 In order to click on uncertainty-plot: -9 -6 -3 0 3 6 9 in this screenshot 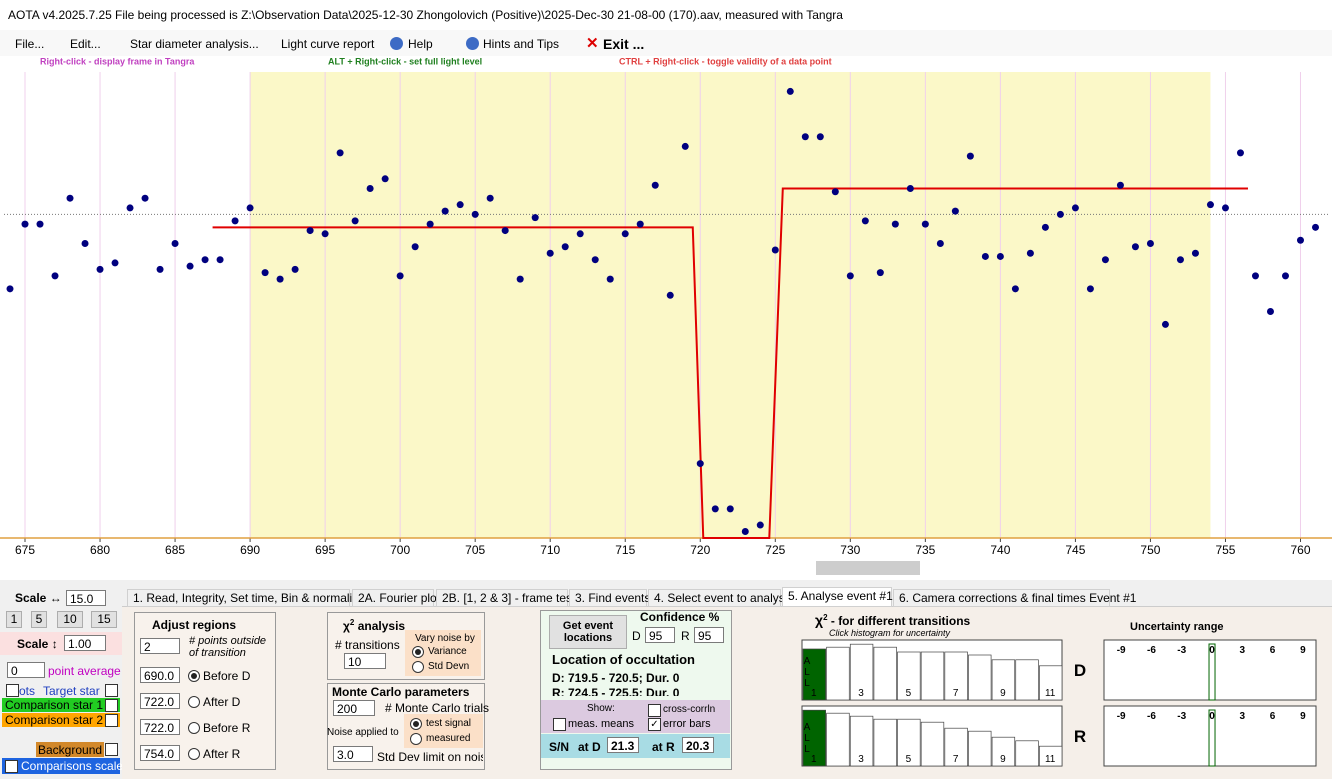, I will do `click(1210, 736)`.